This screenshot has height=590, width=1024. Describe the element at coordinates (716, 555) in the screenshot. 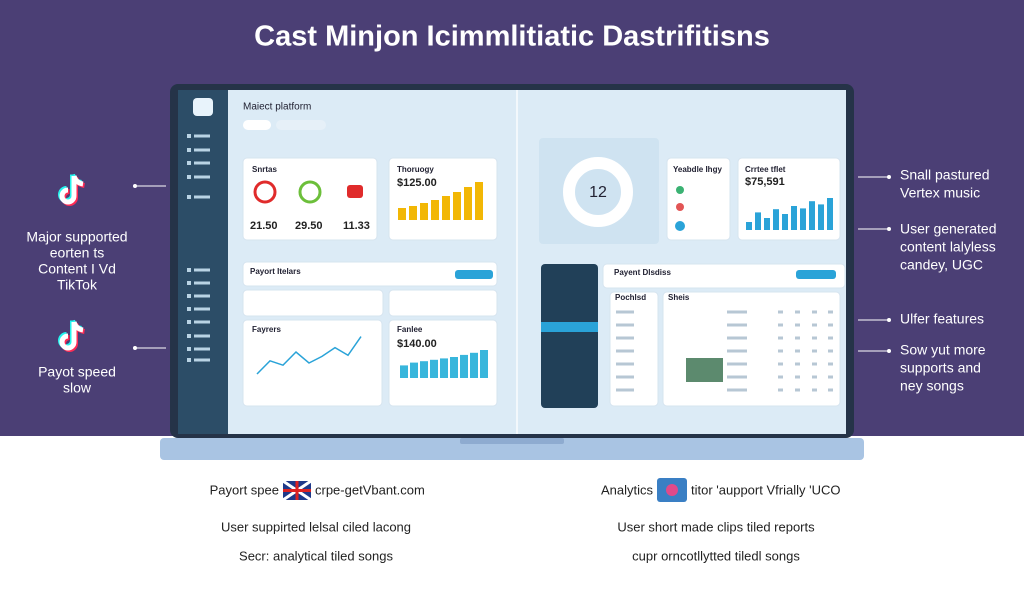

I see `footer-text: cupr orncotllytted tiledl songs` at that location.